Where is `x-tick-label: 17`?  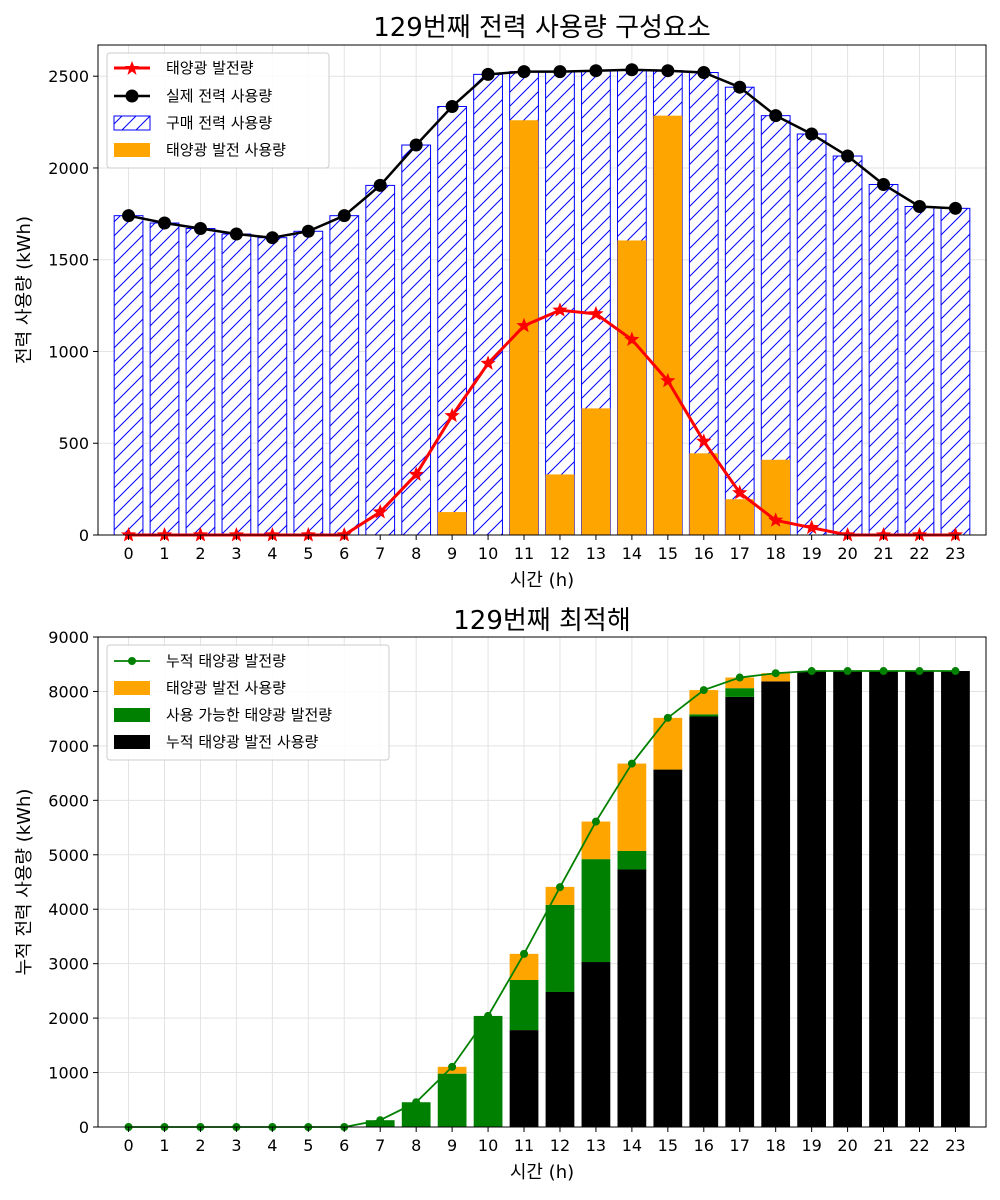
x-tick-label: 17 is located at coordinates (740, 553).